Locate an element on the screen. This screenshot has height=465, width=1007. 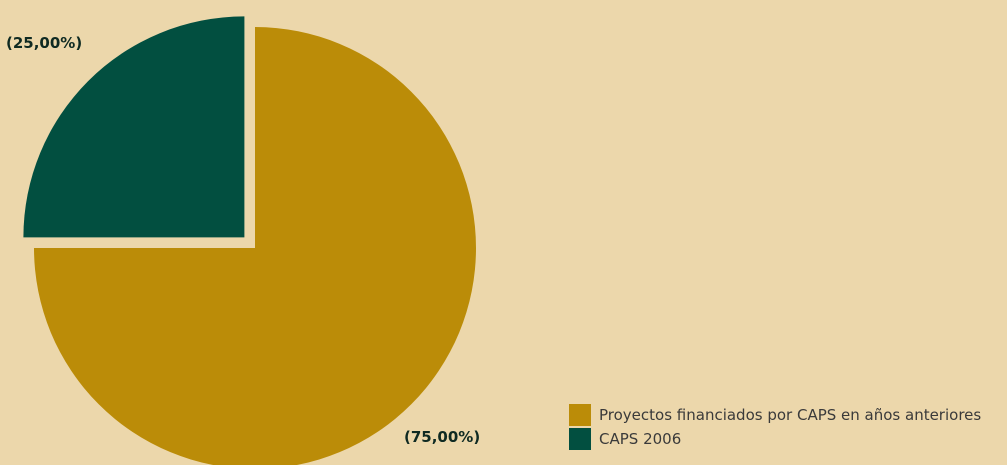
legend-swatch-caps-2006 is located at coordinates (580, 439).